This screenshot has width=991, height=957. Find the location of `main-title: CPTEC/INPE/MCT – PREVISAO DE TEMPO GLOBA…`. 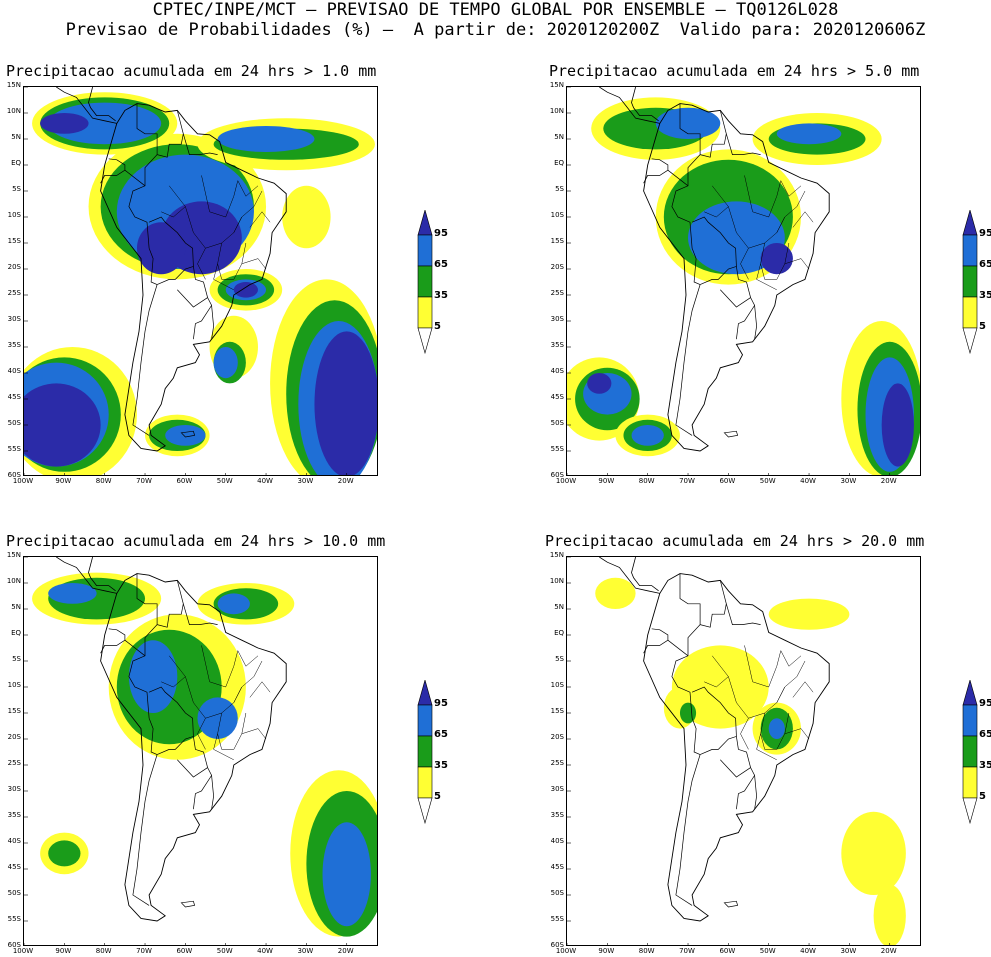

main-title: CPTEC/INPE/MCT – PREVISAO DE TEMPO GLOBA… is located at coordinates (495, 10).